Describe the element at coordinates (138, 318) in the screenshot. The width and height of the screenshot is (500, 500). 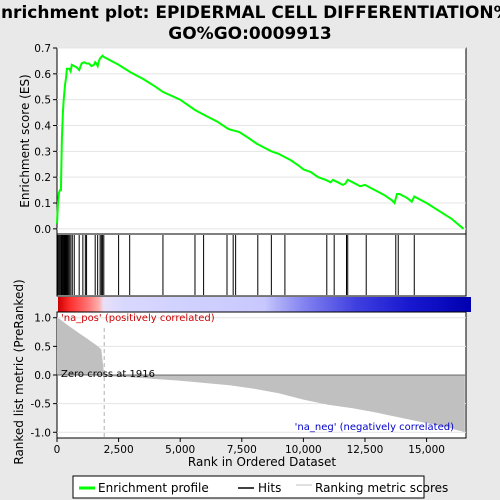
I see `positive-correlation-label: 'na_pos' (positively correlated)` at that location.